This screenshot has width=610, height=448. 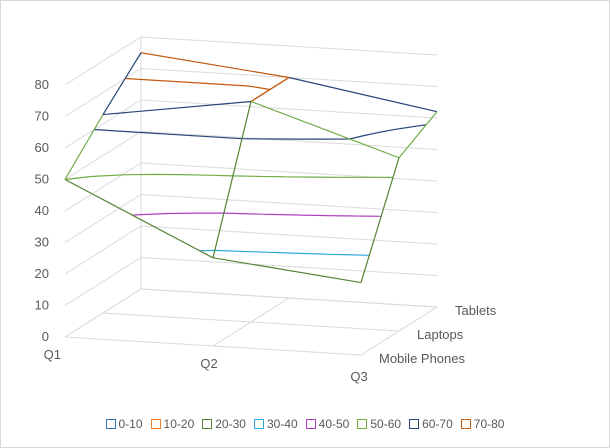 I want to click on x-category-label: Q3, so click(x=358, y=376).